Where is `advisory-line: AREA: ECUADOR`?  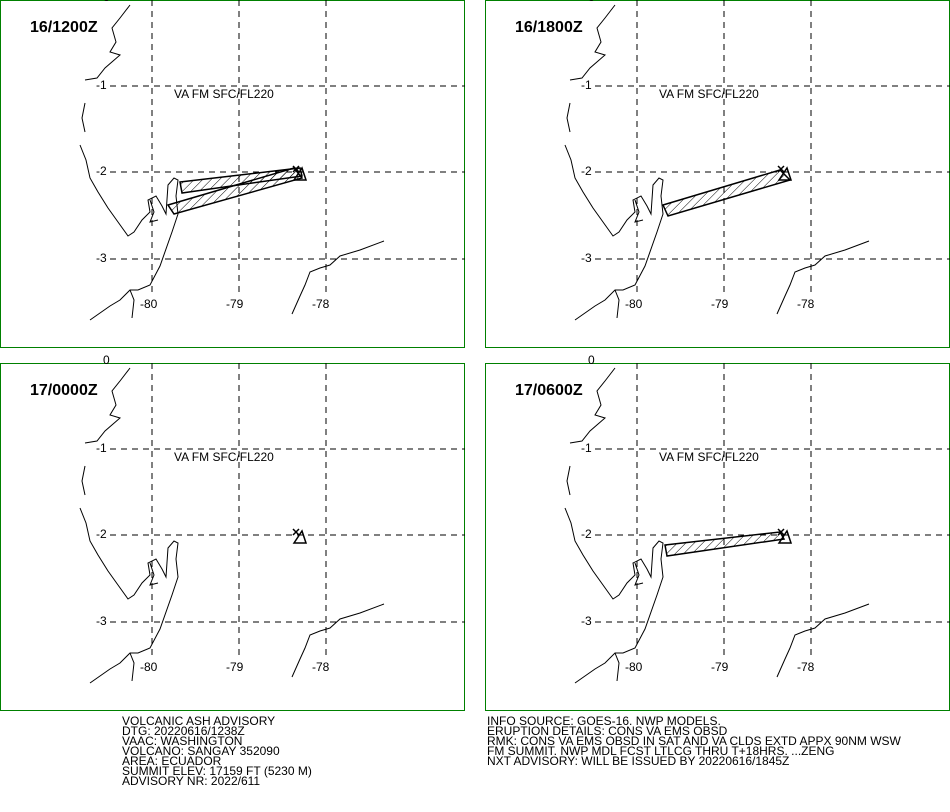 advisory-line: AREA: ECUADOR is located at coordinates (172, 761).